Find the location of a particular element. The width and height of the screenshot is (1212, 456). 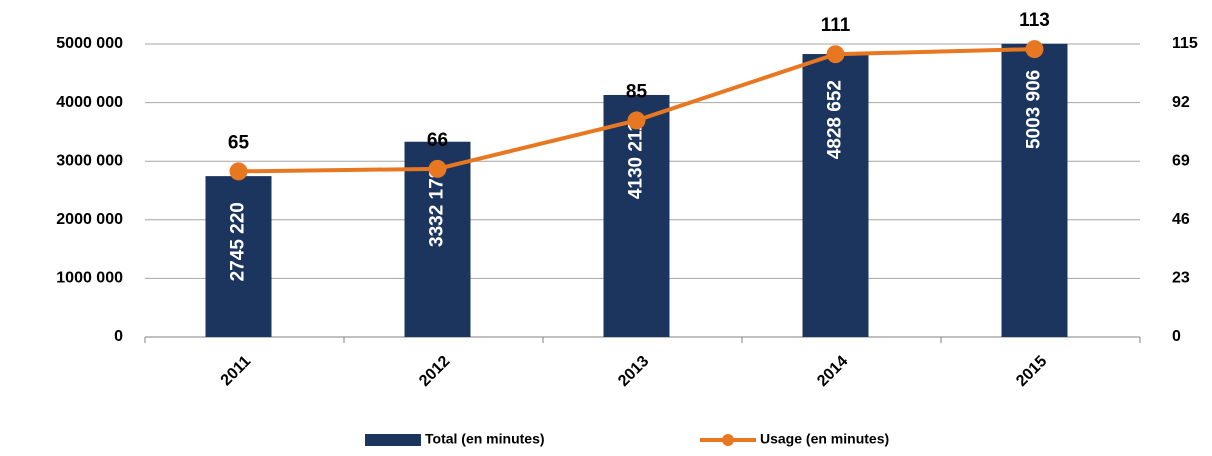

legend-label: Total (en minutes) is located at coordinates (485, 439).